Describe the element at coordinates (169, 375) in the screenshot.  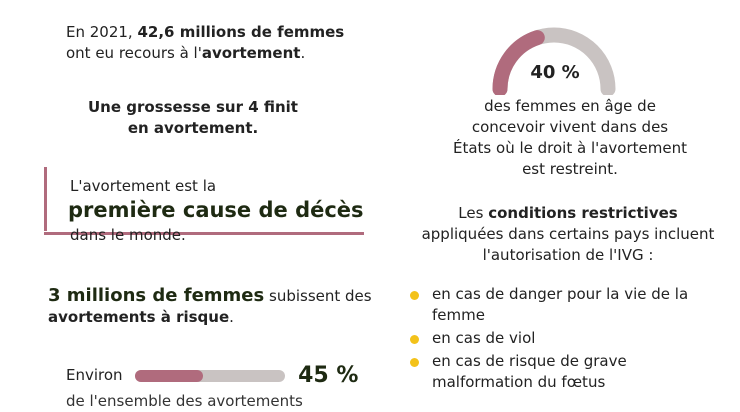
I see `share-progress-fill` at that location.